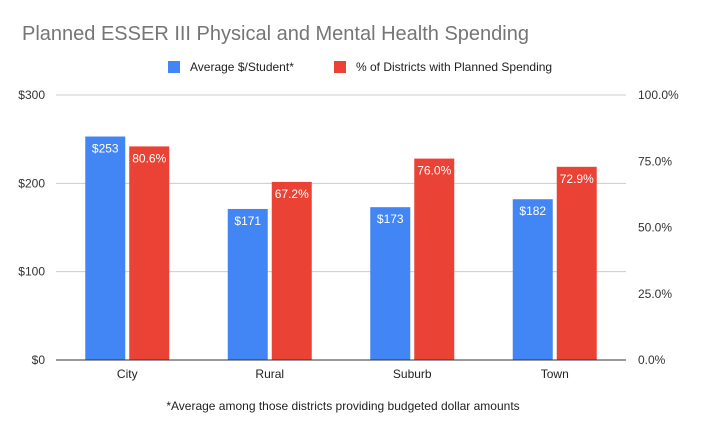  What do you see at coordinates (127, 374) in the screenshot?
I see `x-category-label: City` at bounding box center [127, 374].